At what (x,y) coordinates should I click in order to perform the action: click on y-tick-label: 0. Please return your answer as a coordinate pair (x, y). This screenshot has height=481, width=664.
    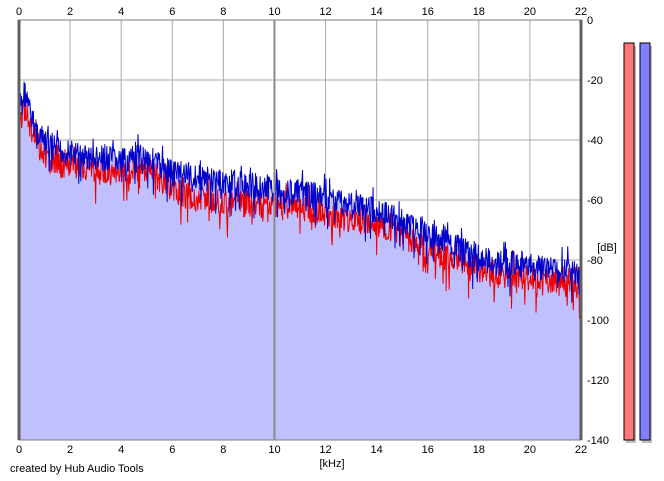
    Looking at the image, I should click on (590, 21).